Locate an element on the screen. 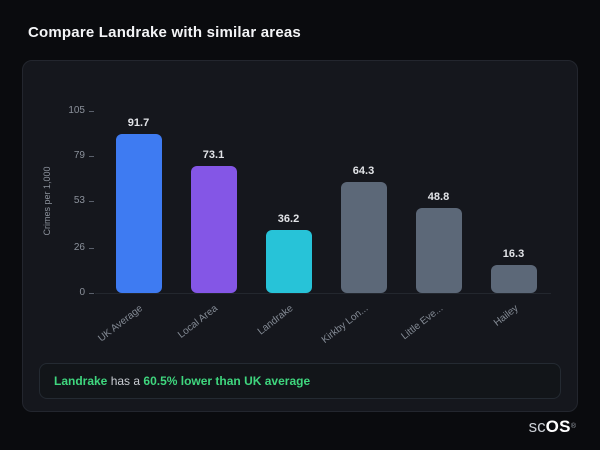  scos-logo: scOS® is located at coordinates (552, 427).